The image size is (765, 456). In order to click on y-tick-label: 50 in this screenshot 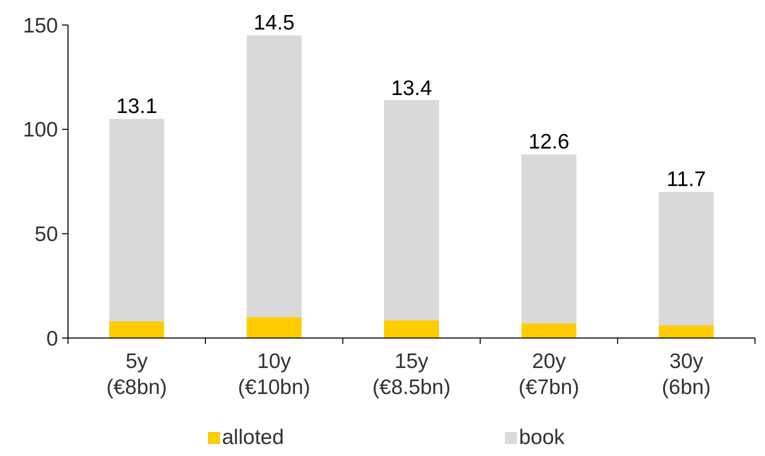, I will do `click(46, 234)`.